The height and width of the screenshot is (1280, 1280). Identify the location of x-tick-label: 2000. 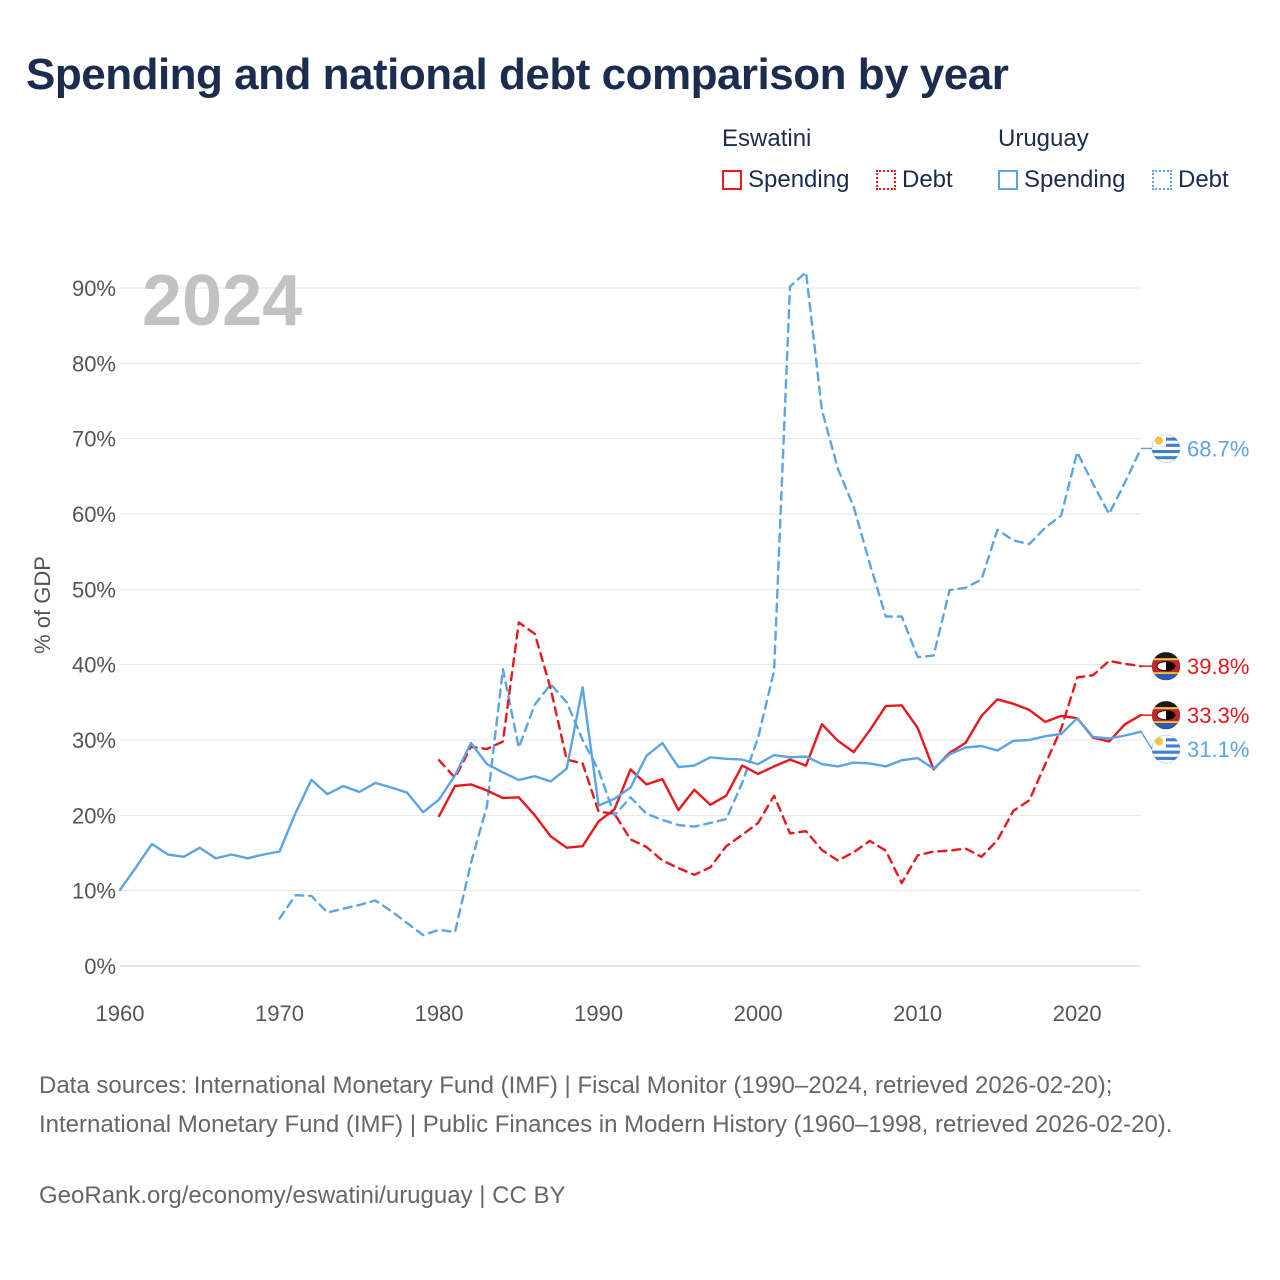
(758, 1013).